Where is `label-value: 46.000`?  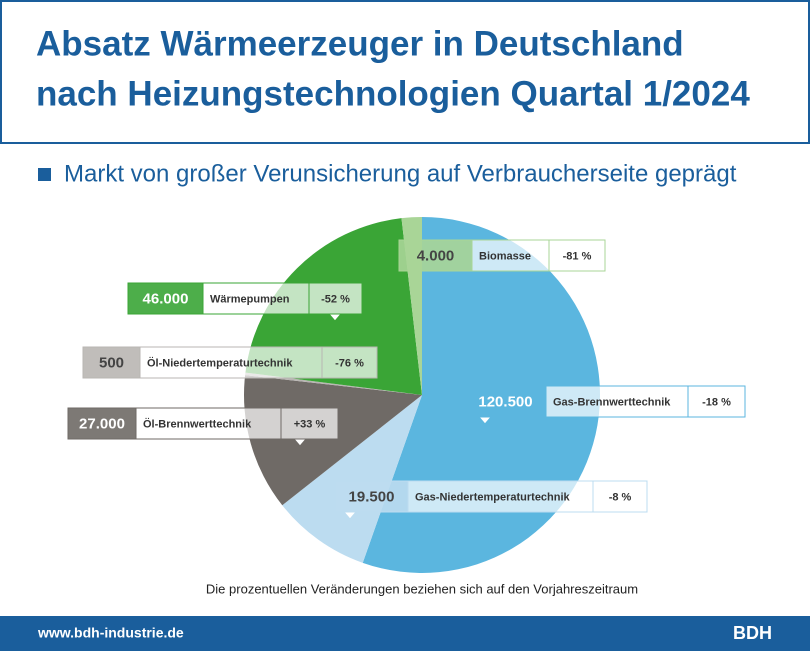
label-value: 46.000 is located at coordinates (166, 298).